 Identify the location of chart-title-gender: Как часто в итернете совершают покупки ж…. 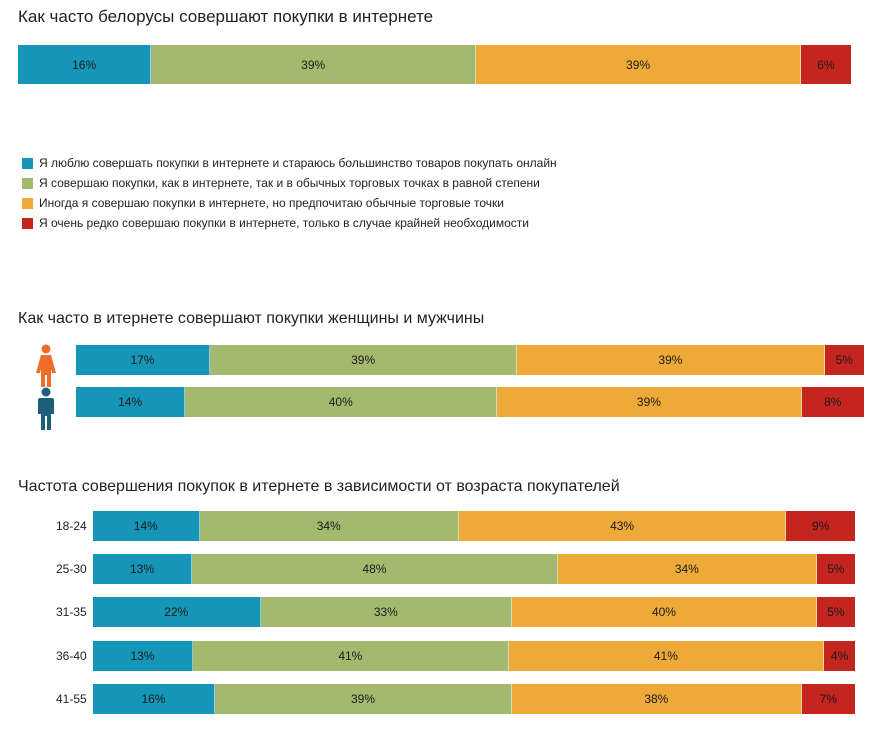
(251, 318).